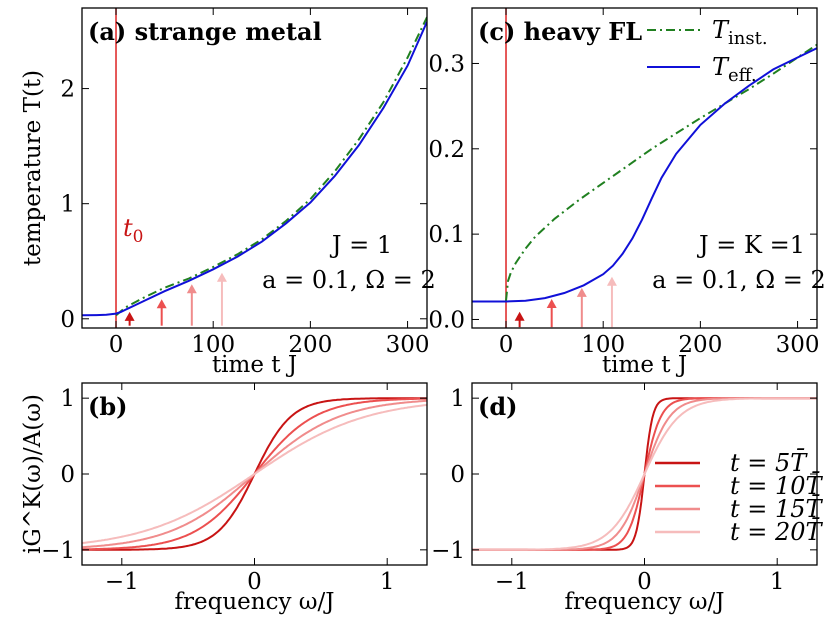 This screenshot has height=623, width=830. Describe the element at coordinates (777, 532) in the screenshot. I see `legend-label: t = 20T̄` at that location.